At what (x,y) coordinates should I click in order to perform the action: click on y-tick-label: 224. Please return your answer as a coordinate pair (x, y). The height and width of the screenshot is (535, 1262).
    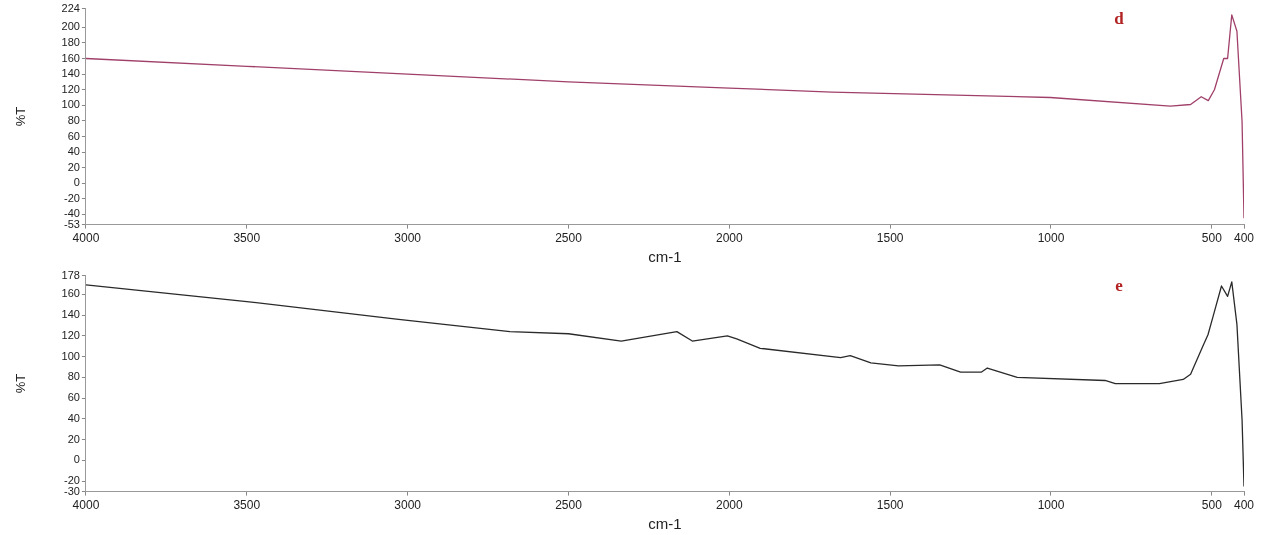
    Looking at the image, I should click on (70, 7).